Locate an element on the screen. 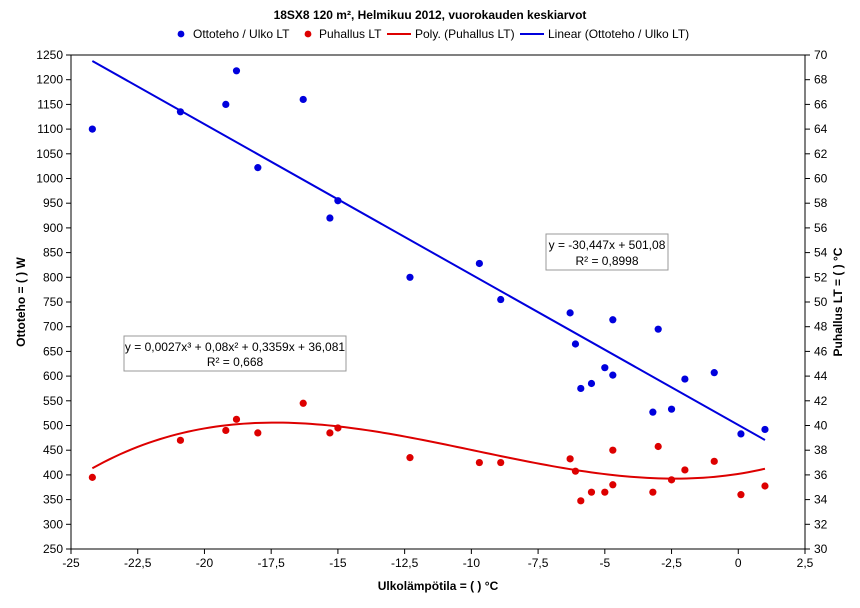 This screenshot has width=860, height=608. poly-equation-frame is located at coordinates (235, 353).